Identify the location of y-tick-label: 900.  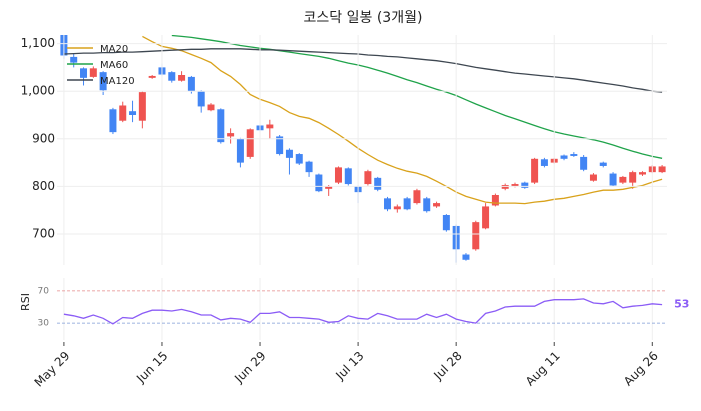
(43, 138).